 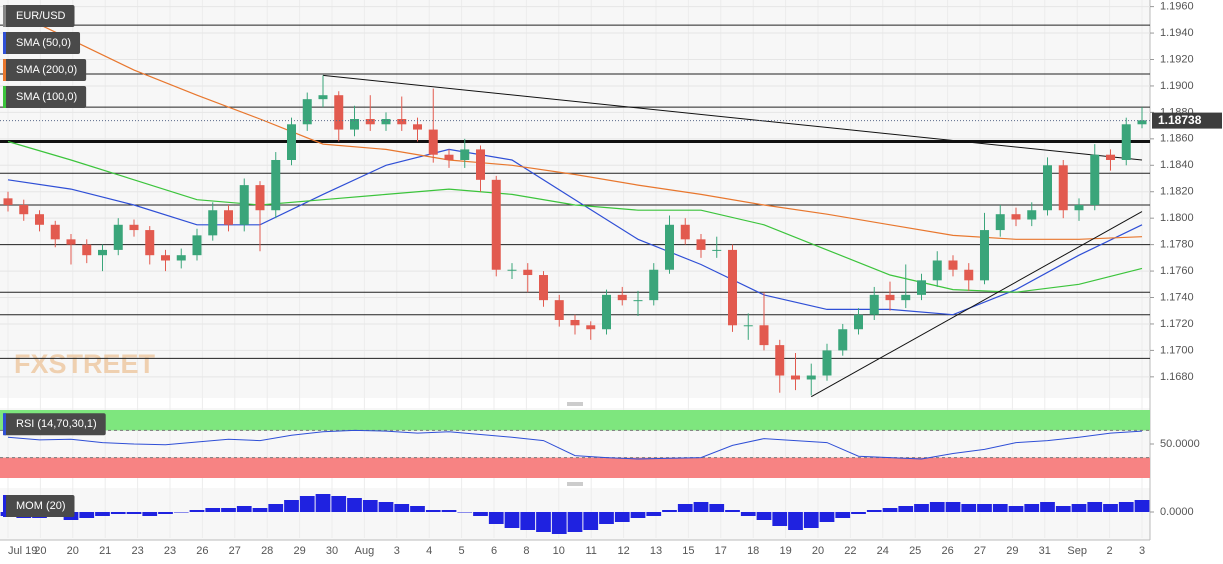 I want to click on trendline, so click(x=977, y=304).